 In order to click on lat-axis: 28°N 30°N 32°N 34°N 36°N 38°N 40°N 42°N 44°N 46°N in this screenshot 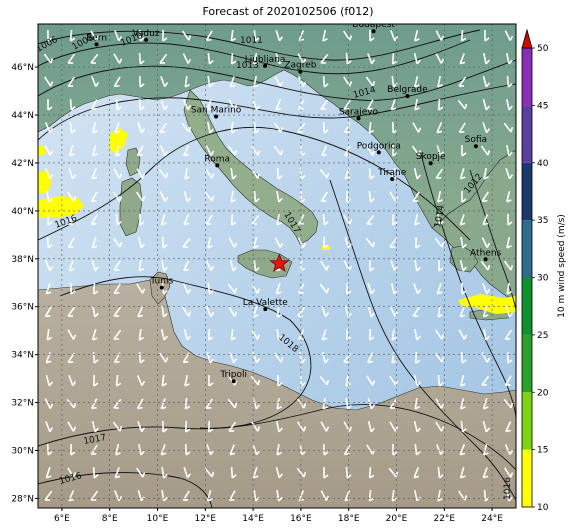, I will do `click(24, 283)`.